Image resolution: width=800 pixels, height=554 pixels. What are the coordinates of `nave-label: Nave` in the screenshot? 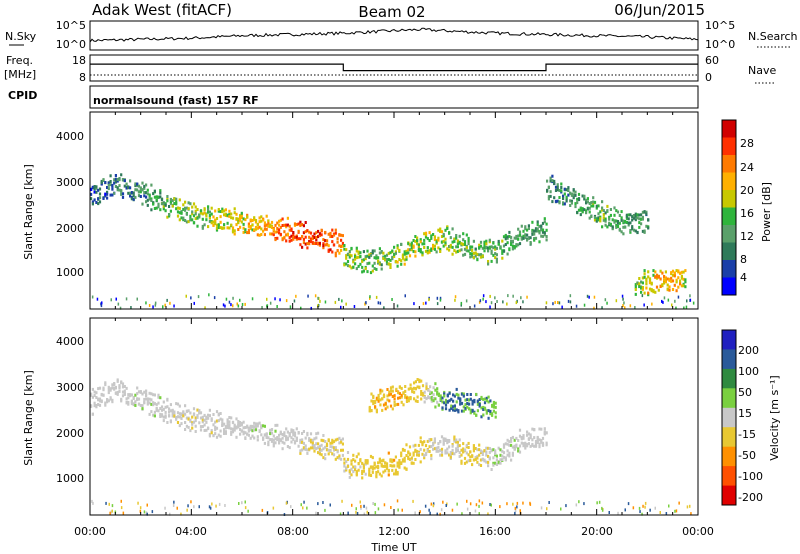 It's located at (762, 70).